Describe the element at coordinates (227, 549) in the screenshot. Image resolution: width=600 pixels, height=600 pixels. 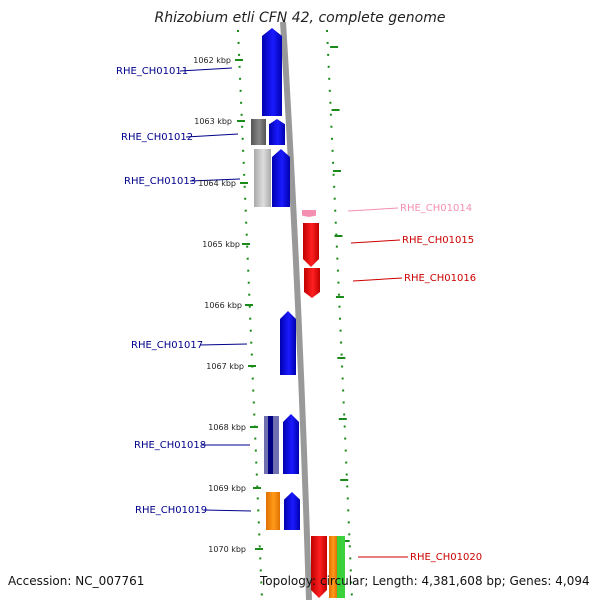
I see `tick-label: 1070 kbp` at that location.